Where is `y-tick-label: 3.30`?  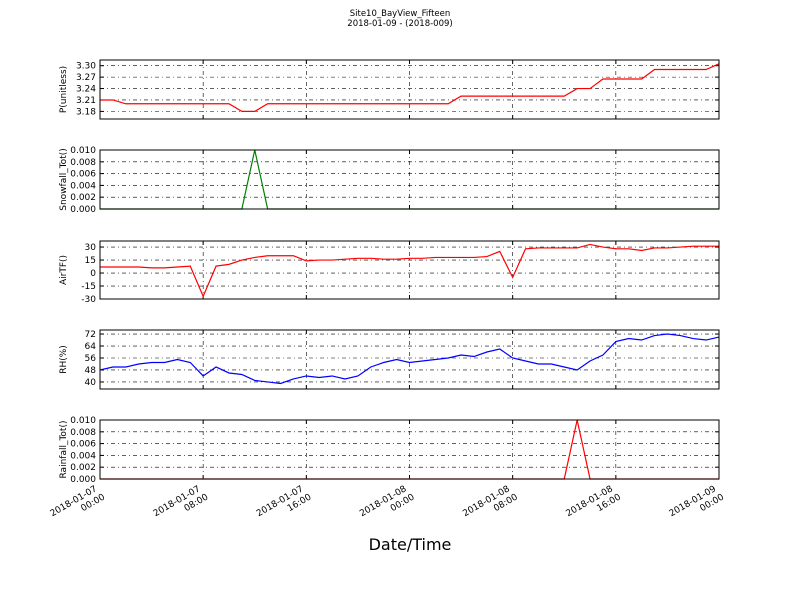
y-tick-label: 3.30 is located at coordinates (86, 67).